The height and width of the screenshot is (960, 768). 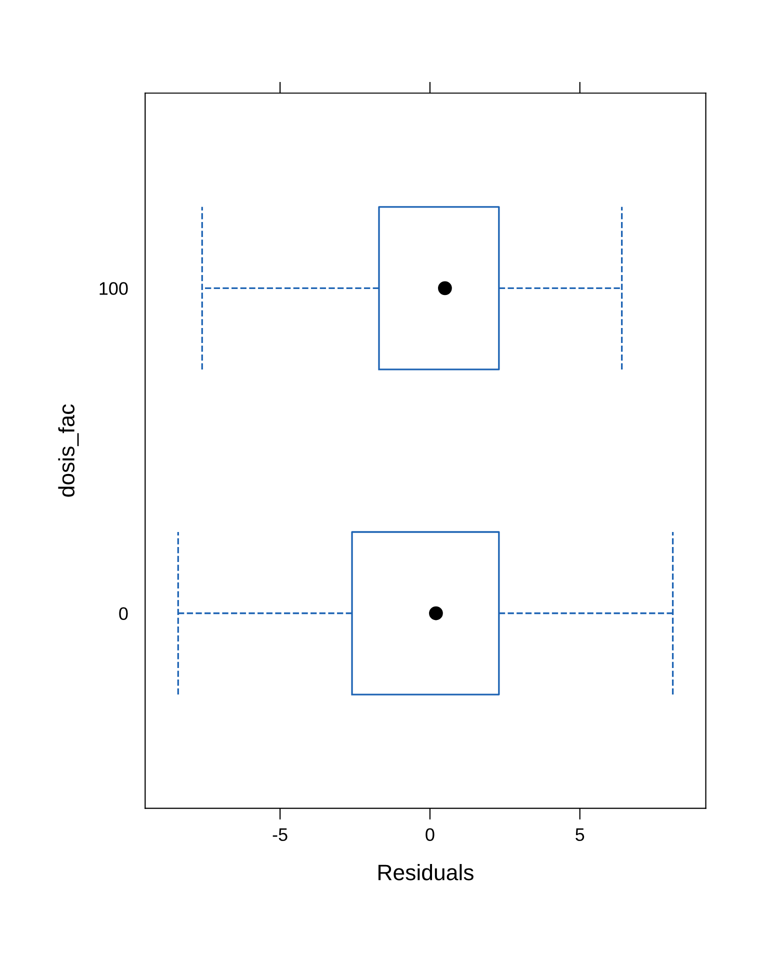 I want to click on x-tick-label: 0, so click(x=430, y=835).